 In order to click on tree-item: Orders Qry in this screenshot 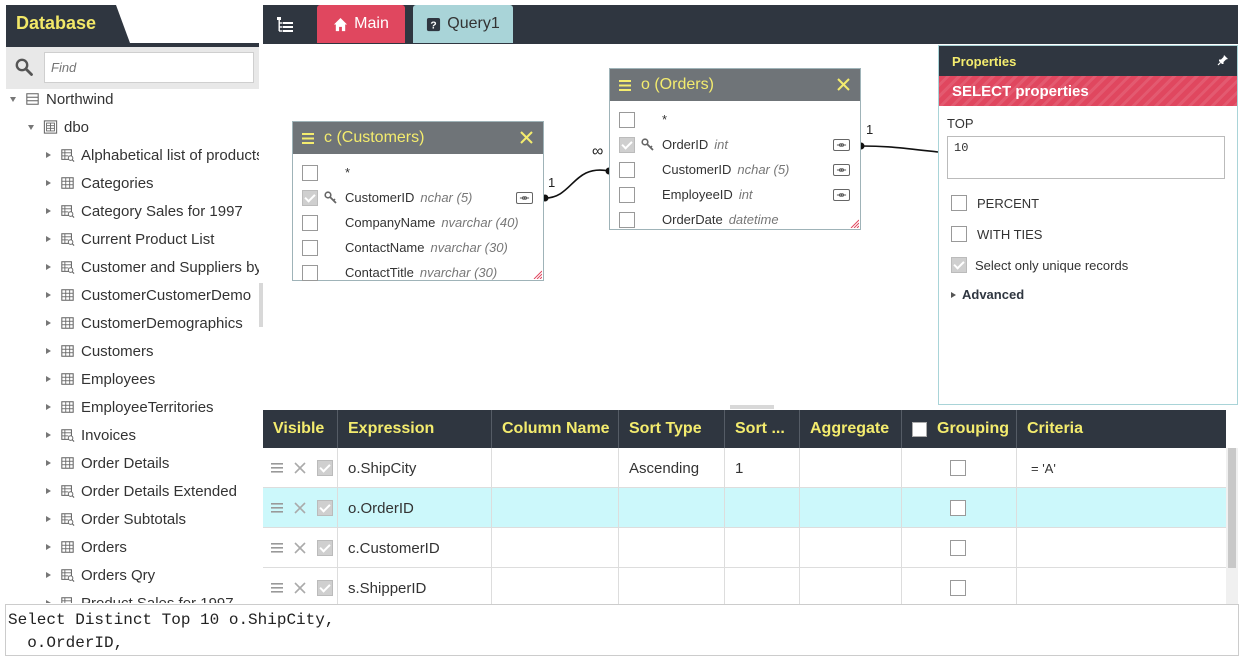, I will do `click(100, 575)`.